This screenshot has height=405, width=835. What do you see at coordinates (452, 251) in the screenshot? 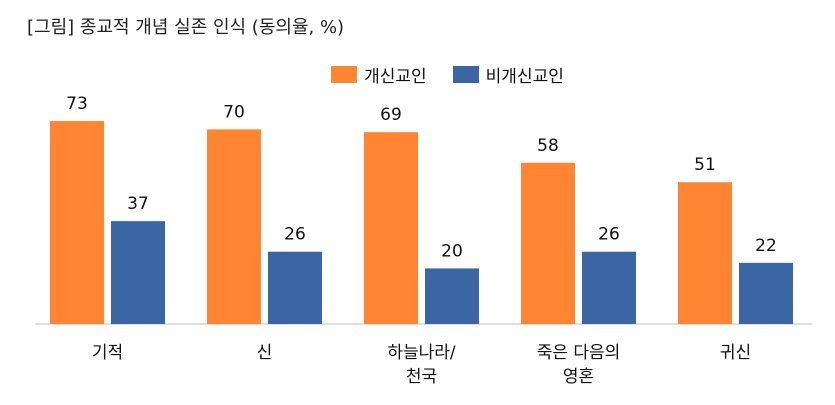
I see `data-label-non-protestant-2: 20` at bounding box center [452, 251].